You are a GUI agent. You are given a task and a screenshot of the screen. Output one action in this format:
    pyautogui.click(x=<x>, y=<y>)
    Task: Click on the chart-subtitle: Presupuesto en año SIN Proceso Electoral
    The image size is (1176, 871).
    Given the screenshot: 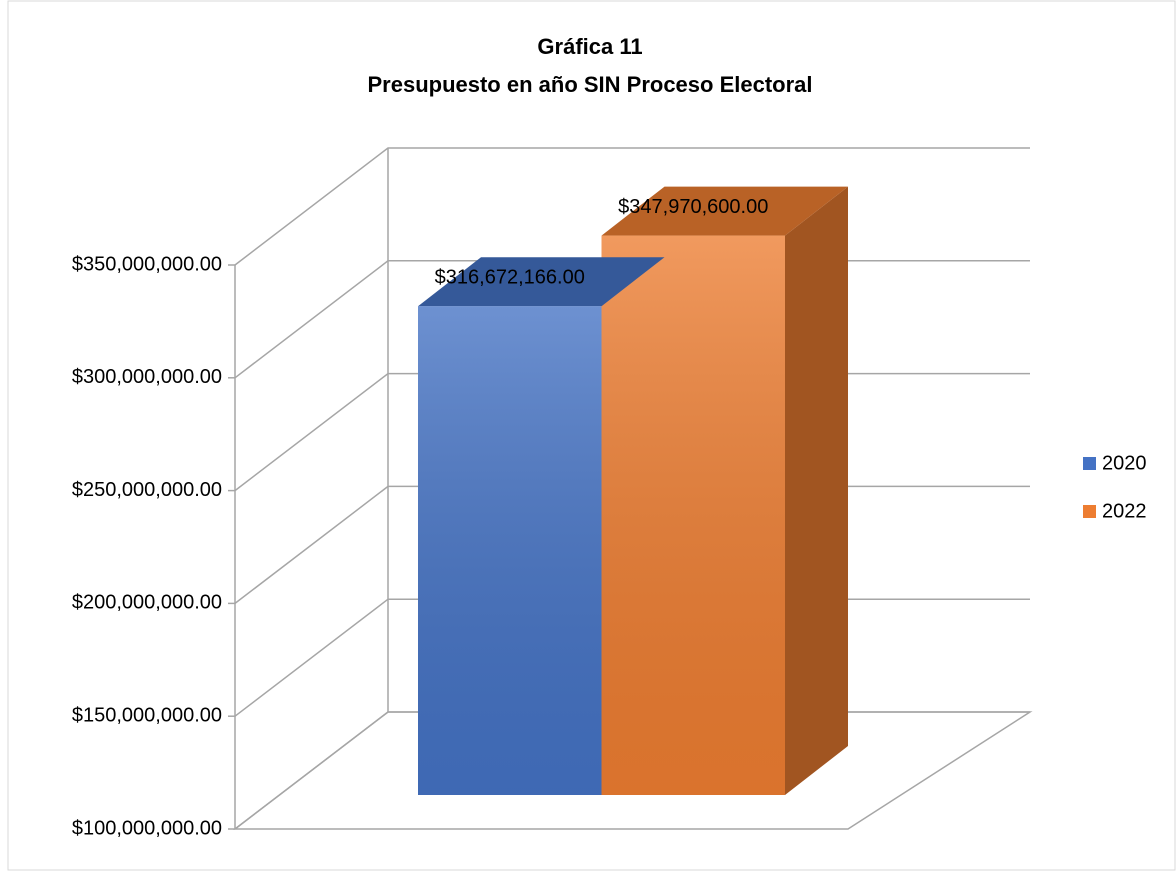 What is the action you would take?
    pyautogui.click(x=589, y=84)
    